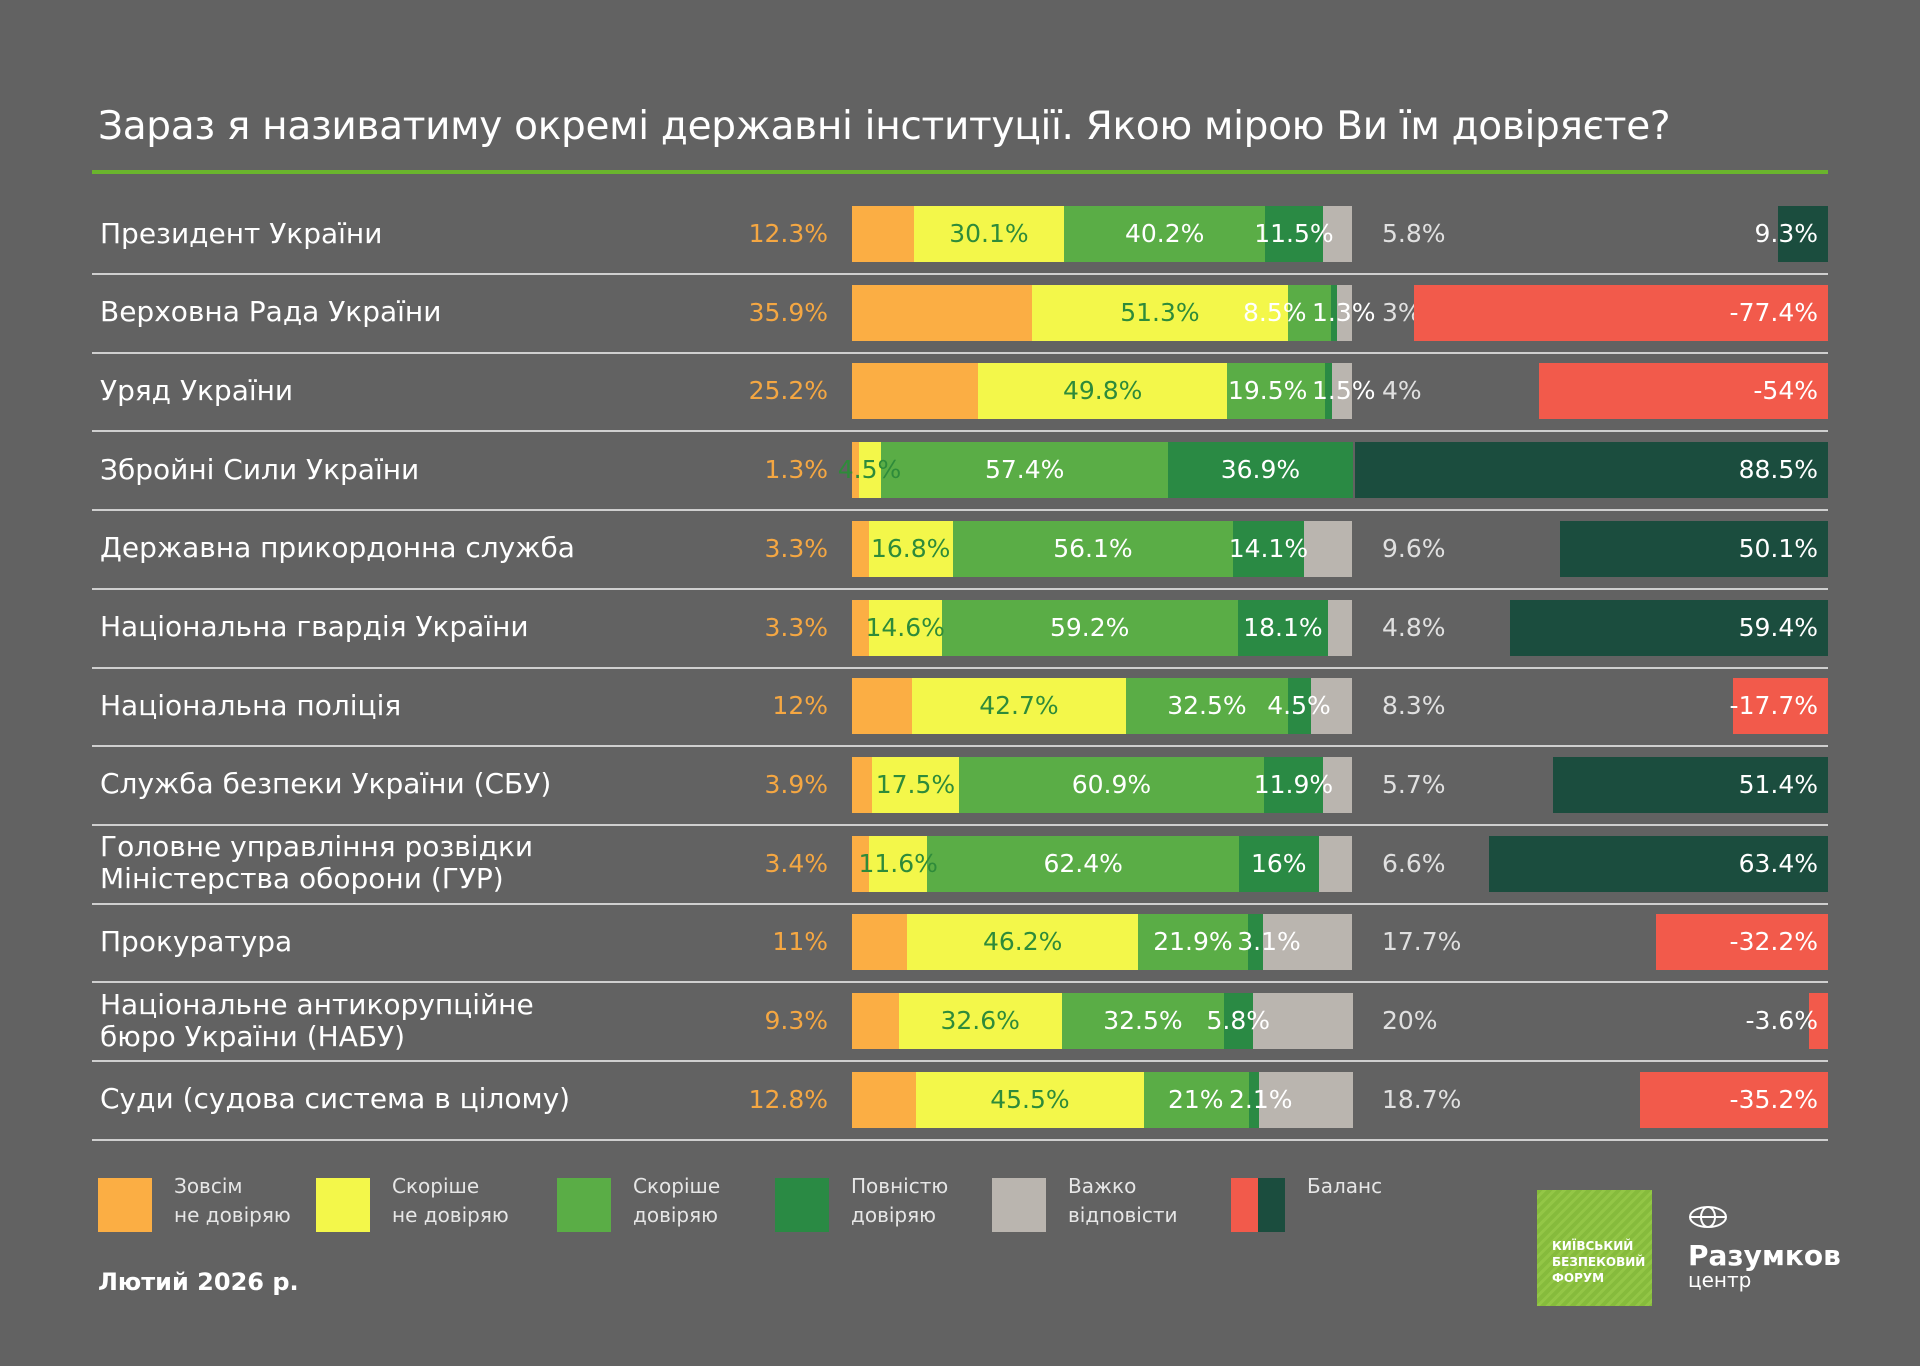 This screenshot has height=1366, width=1920. What do you see at coordinates (194, 1203) in the screenshot?
I see `legend-item: Зовсім не довіряю` at bounding box center [194, 1203].